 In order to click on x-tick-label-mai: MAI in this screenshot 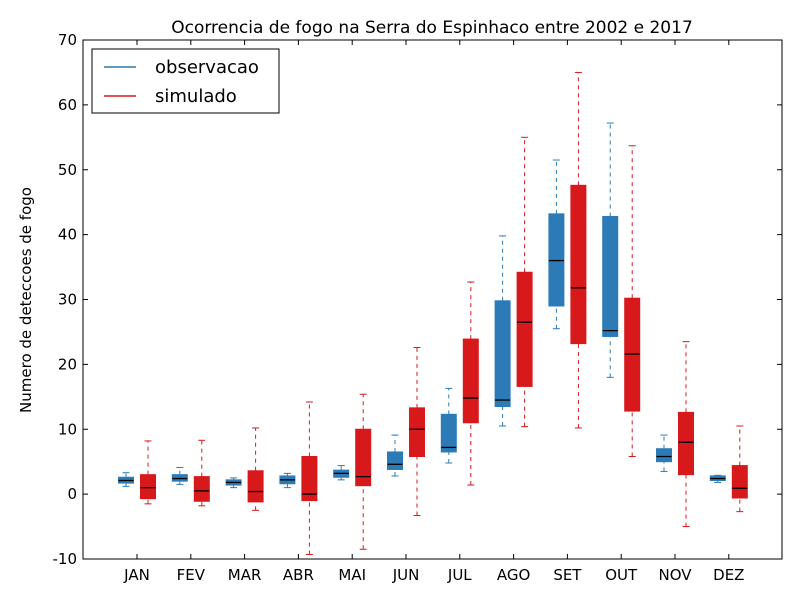, I will do `click(352, 575)`.